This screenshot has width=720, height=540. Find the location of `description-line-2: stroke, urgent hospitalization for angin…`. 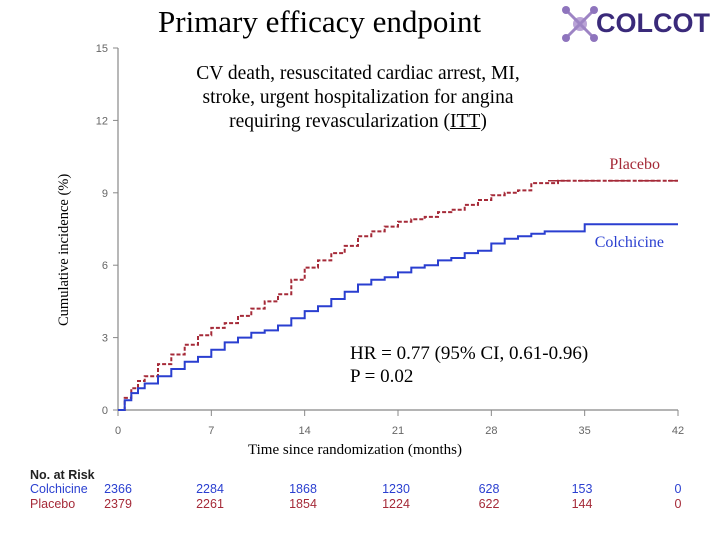

description-line-2: stroke, urgent hospitalization for angin… is located at coordinates (358, 97).